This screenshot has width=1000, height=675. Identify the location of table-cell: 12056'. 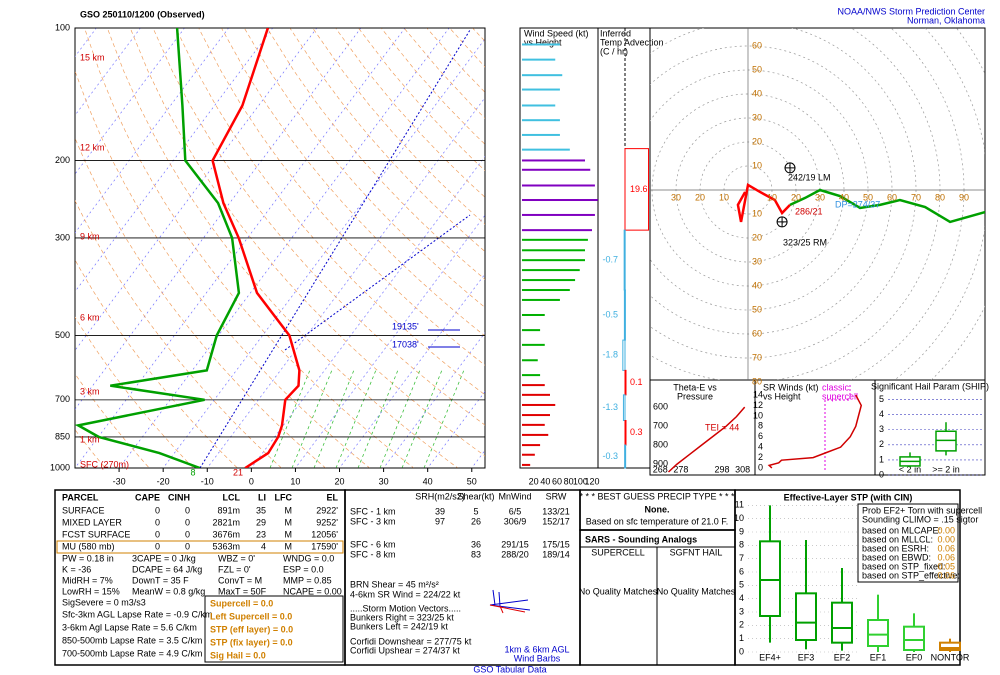
(324, 534).